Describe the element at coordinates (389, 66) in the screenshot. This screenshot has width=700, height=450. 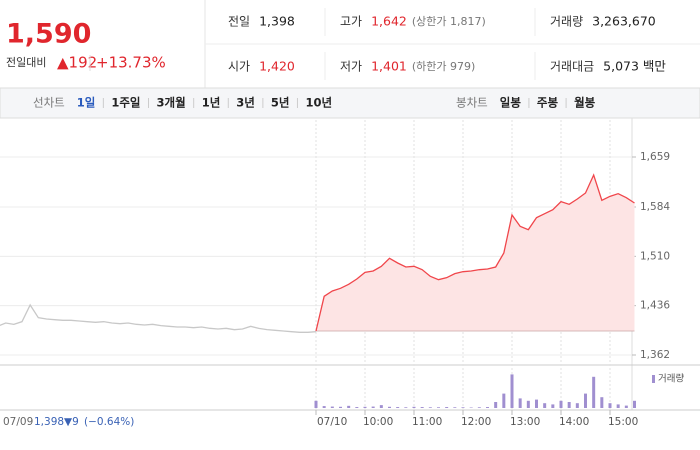
I see `quote-value: 1,401` at that location.